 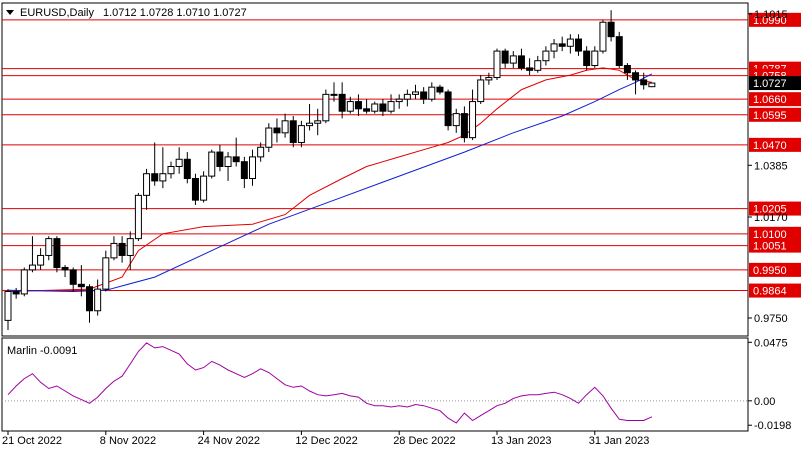 What do you see at coordinates (771, 15) in the screenshot?
I see `price-tick-label-0: 1.1015` at bounding box center [771, 15].